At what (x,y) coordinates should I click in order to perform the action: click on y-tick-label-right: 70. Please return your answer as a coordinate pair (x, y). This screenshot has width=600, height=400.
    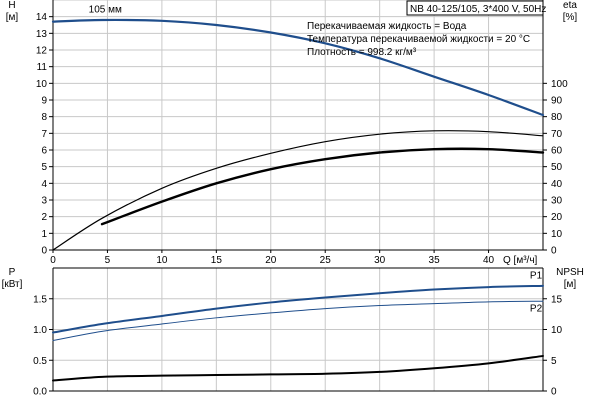
    Looking at the image, I should click on (557, 134).